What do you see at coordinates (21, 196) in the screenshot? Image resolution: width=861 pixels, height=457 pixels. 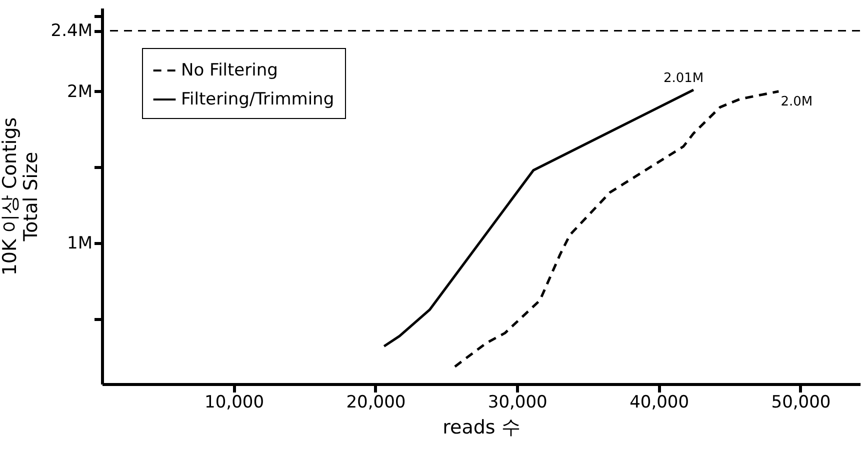 I see `y-axis-title: 10K 이상 Contigs Total Size` at bounding box center [21, 196].